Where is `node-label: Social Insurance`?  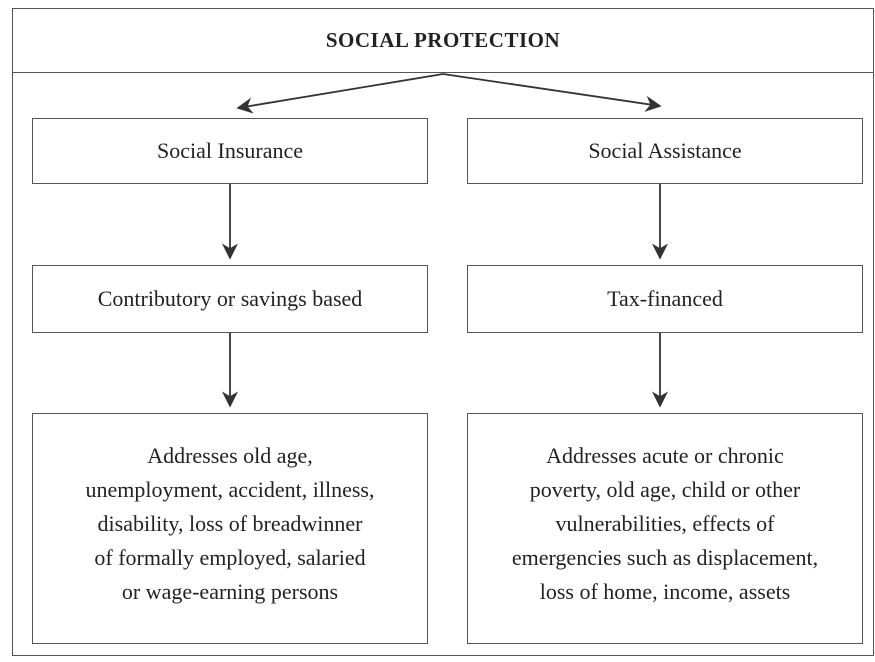 node-label: Social Insurance is located at coordinates (230, 150).